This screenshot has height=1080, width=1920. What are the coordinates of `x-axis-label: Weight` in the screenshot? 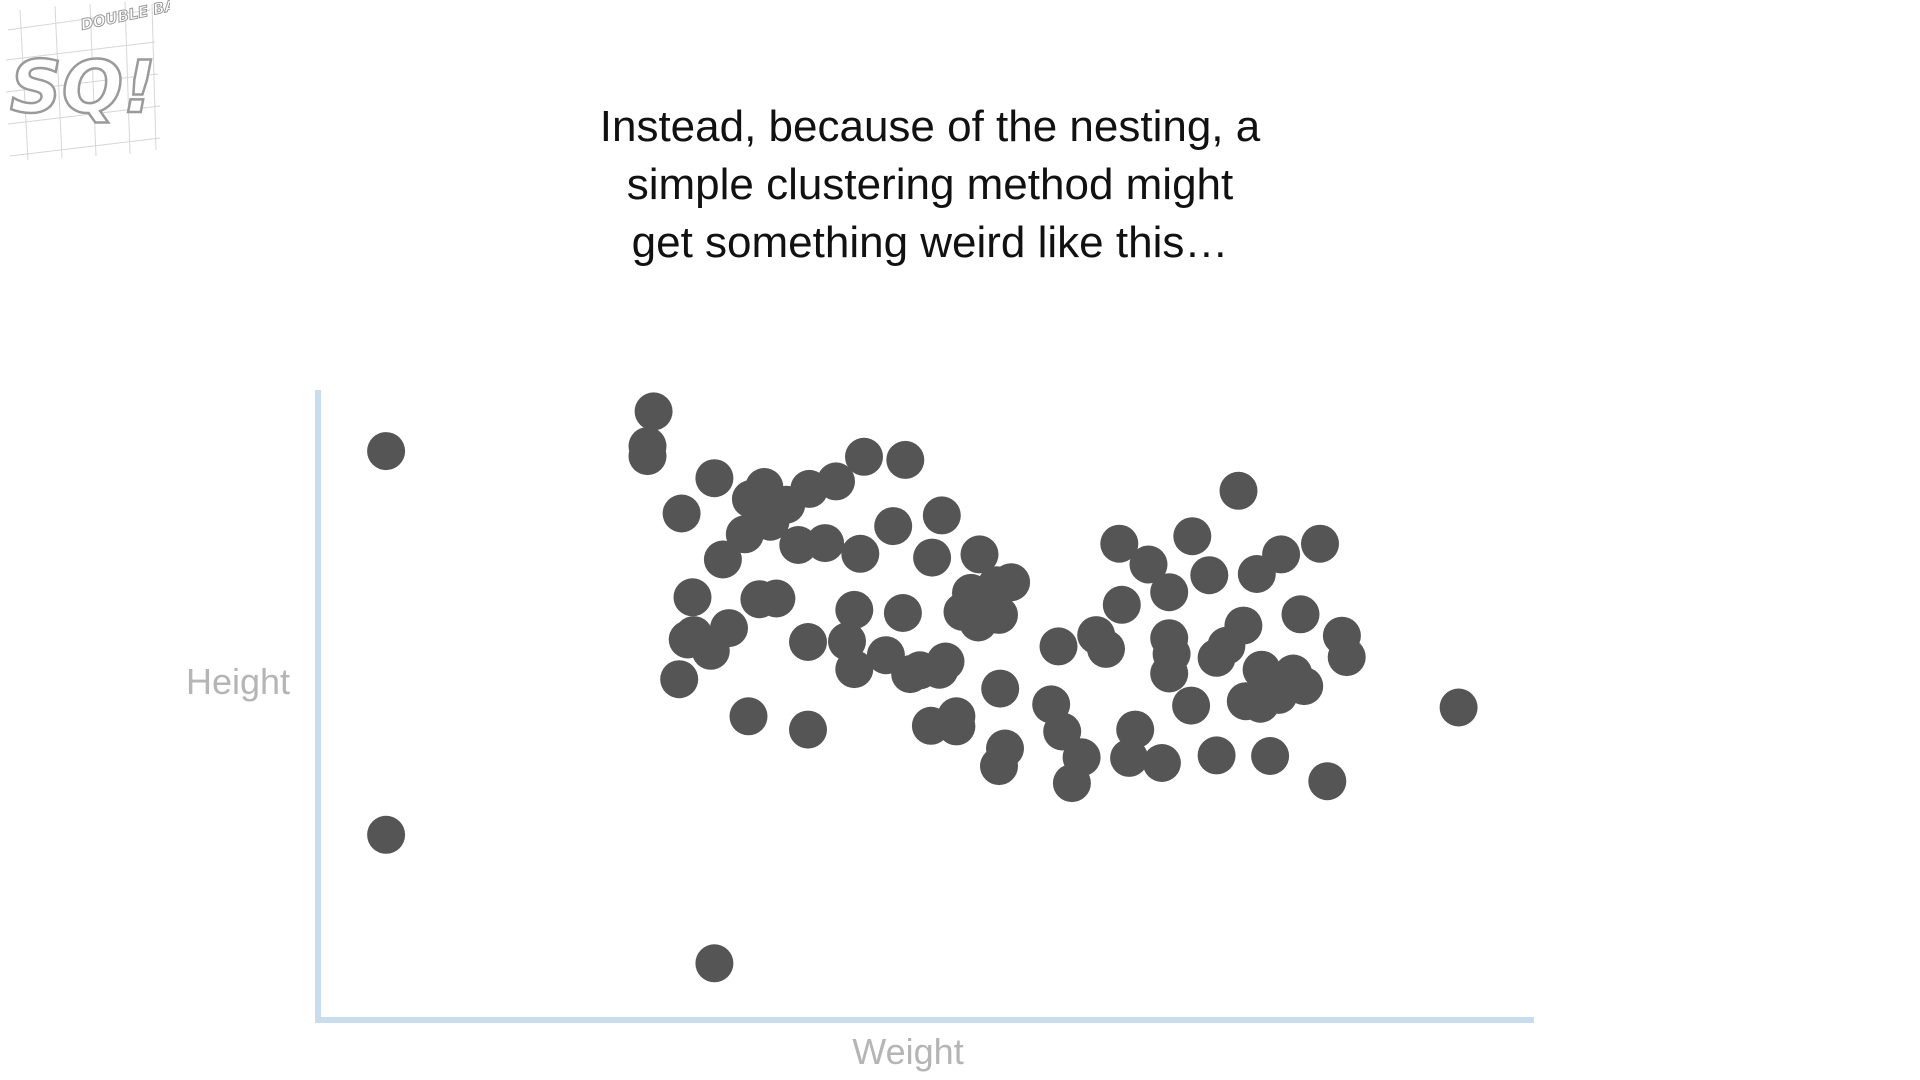 It's located at (907, 1051).